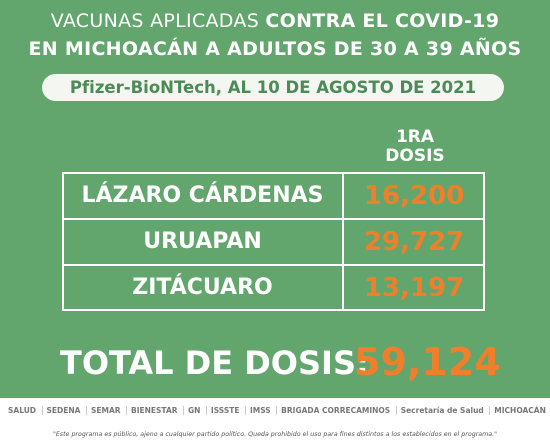 Image resolution: width=550 pixels, height=444 pixels. Describe the element at coordinates (202, 195) in the screenshot. I see `row-name: LÁZARO CÁRDENAS` at that location.